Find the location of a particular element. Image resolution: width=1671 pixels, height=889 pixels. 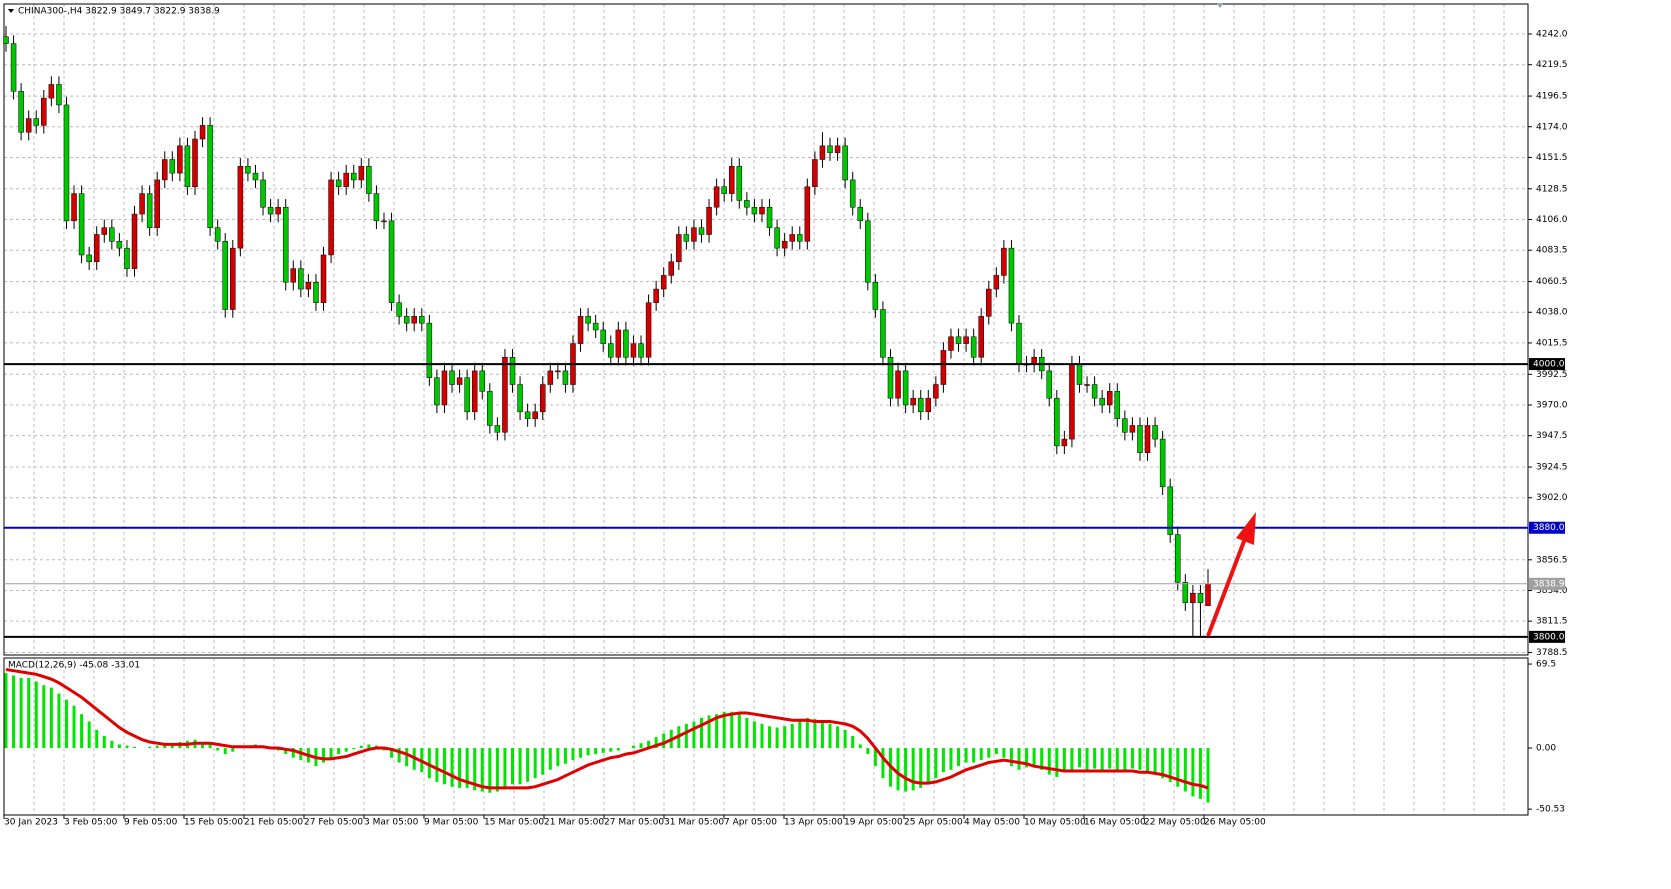

x-tick-label: 22 May 05:00 is located at coordinates (1175, 823).